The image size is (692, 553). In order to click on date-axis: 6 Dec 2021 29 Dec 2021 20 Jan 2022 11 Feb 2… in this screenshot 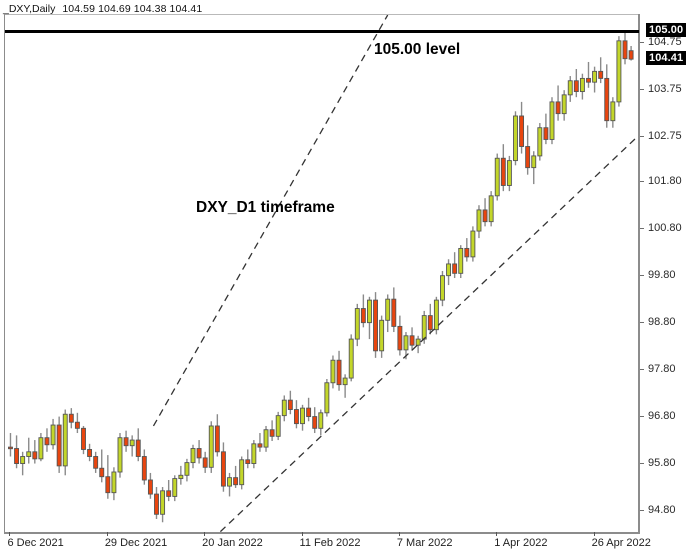, I will do `click(346, 542)`.